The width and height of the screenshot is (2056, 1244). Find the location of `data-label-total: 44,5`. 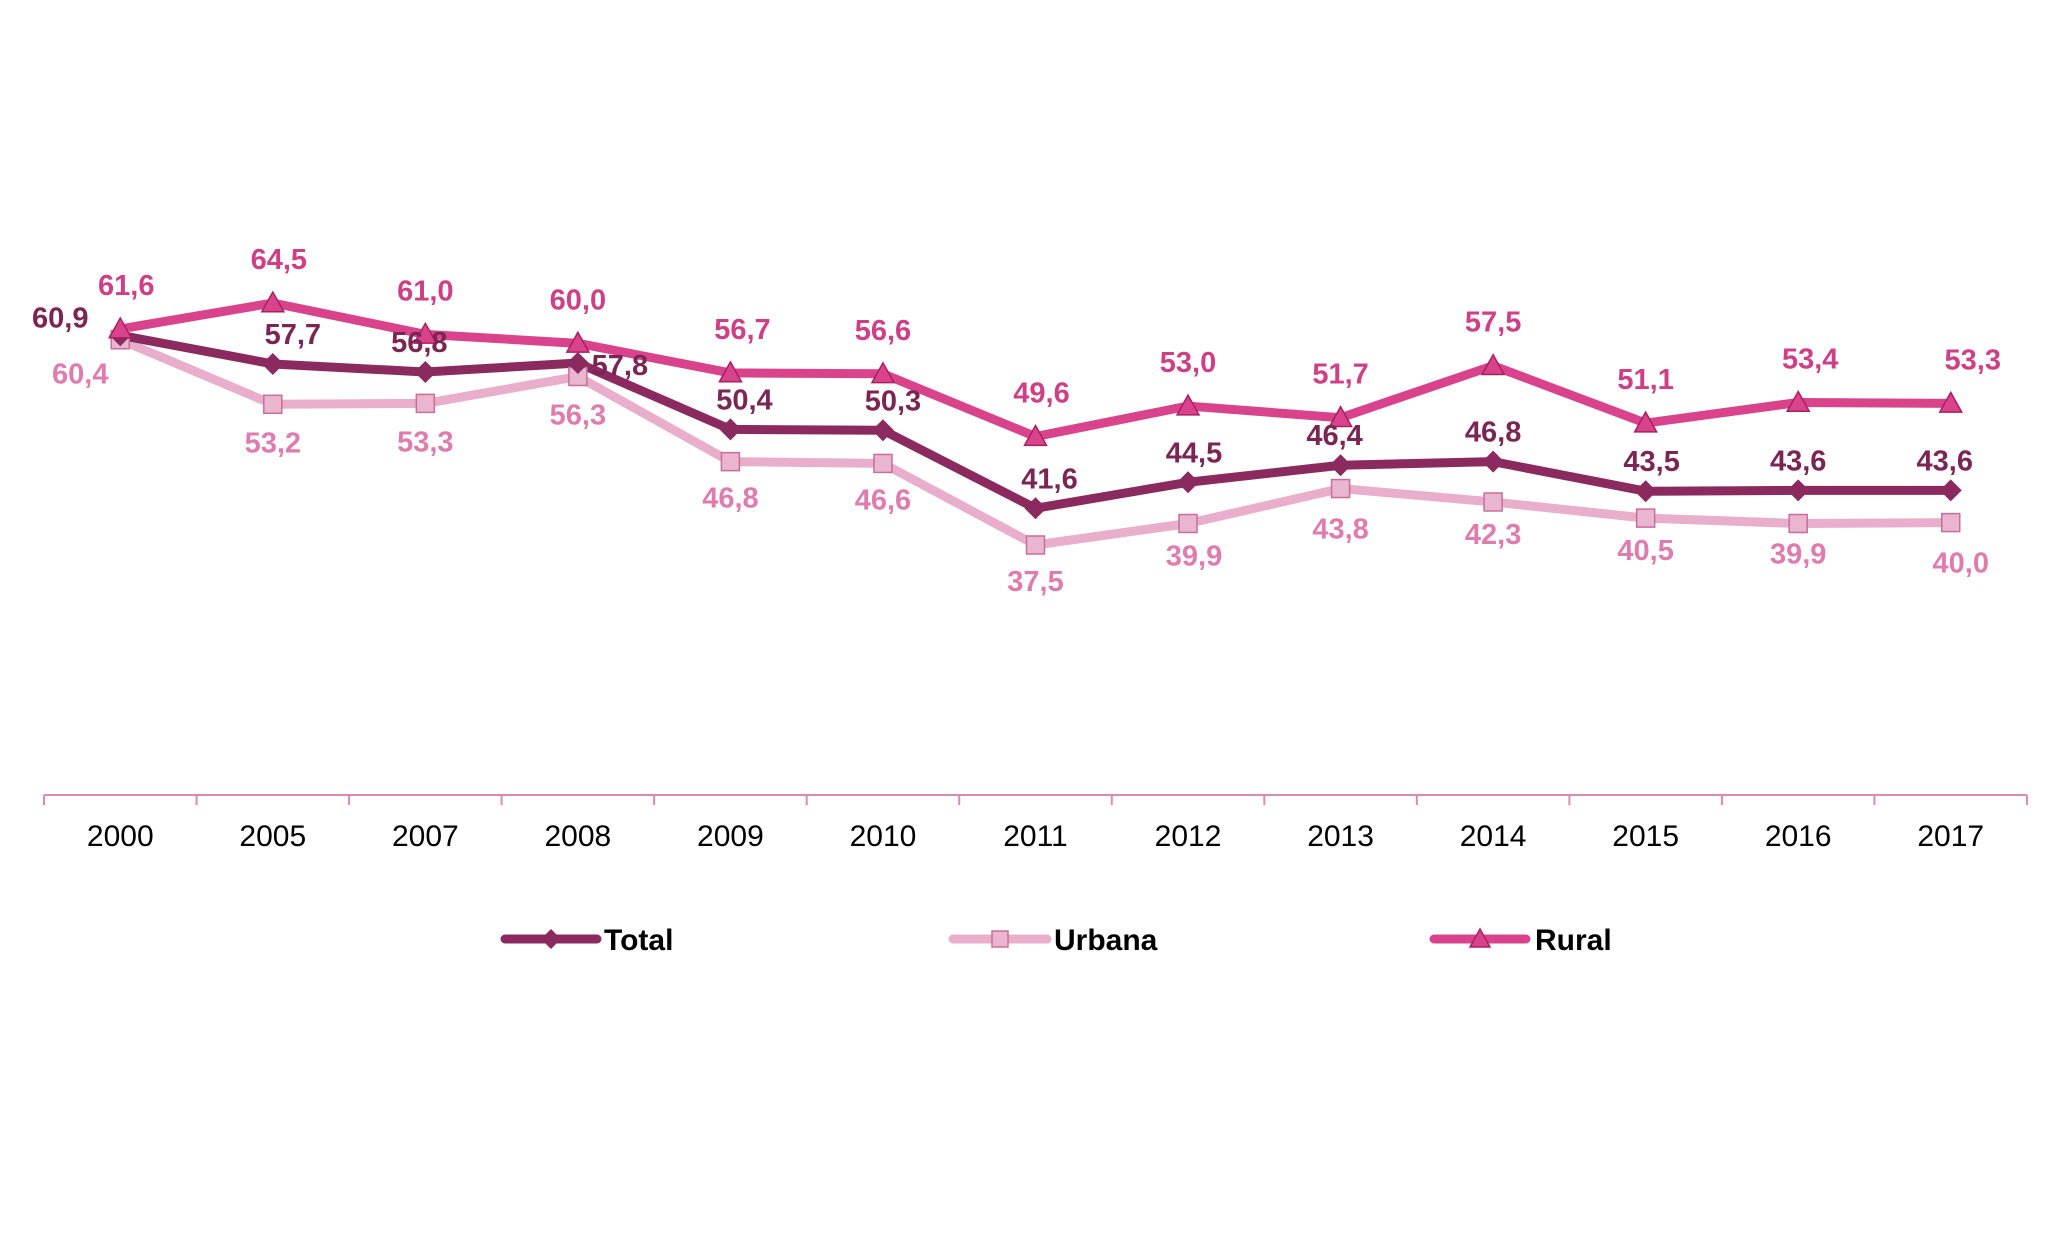

data-label-total: 44,5 is located at coordinates (1194, 453).